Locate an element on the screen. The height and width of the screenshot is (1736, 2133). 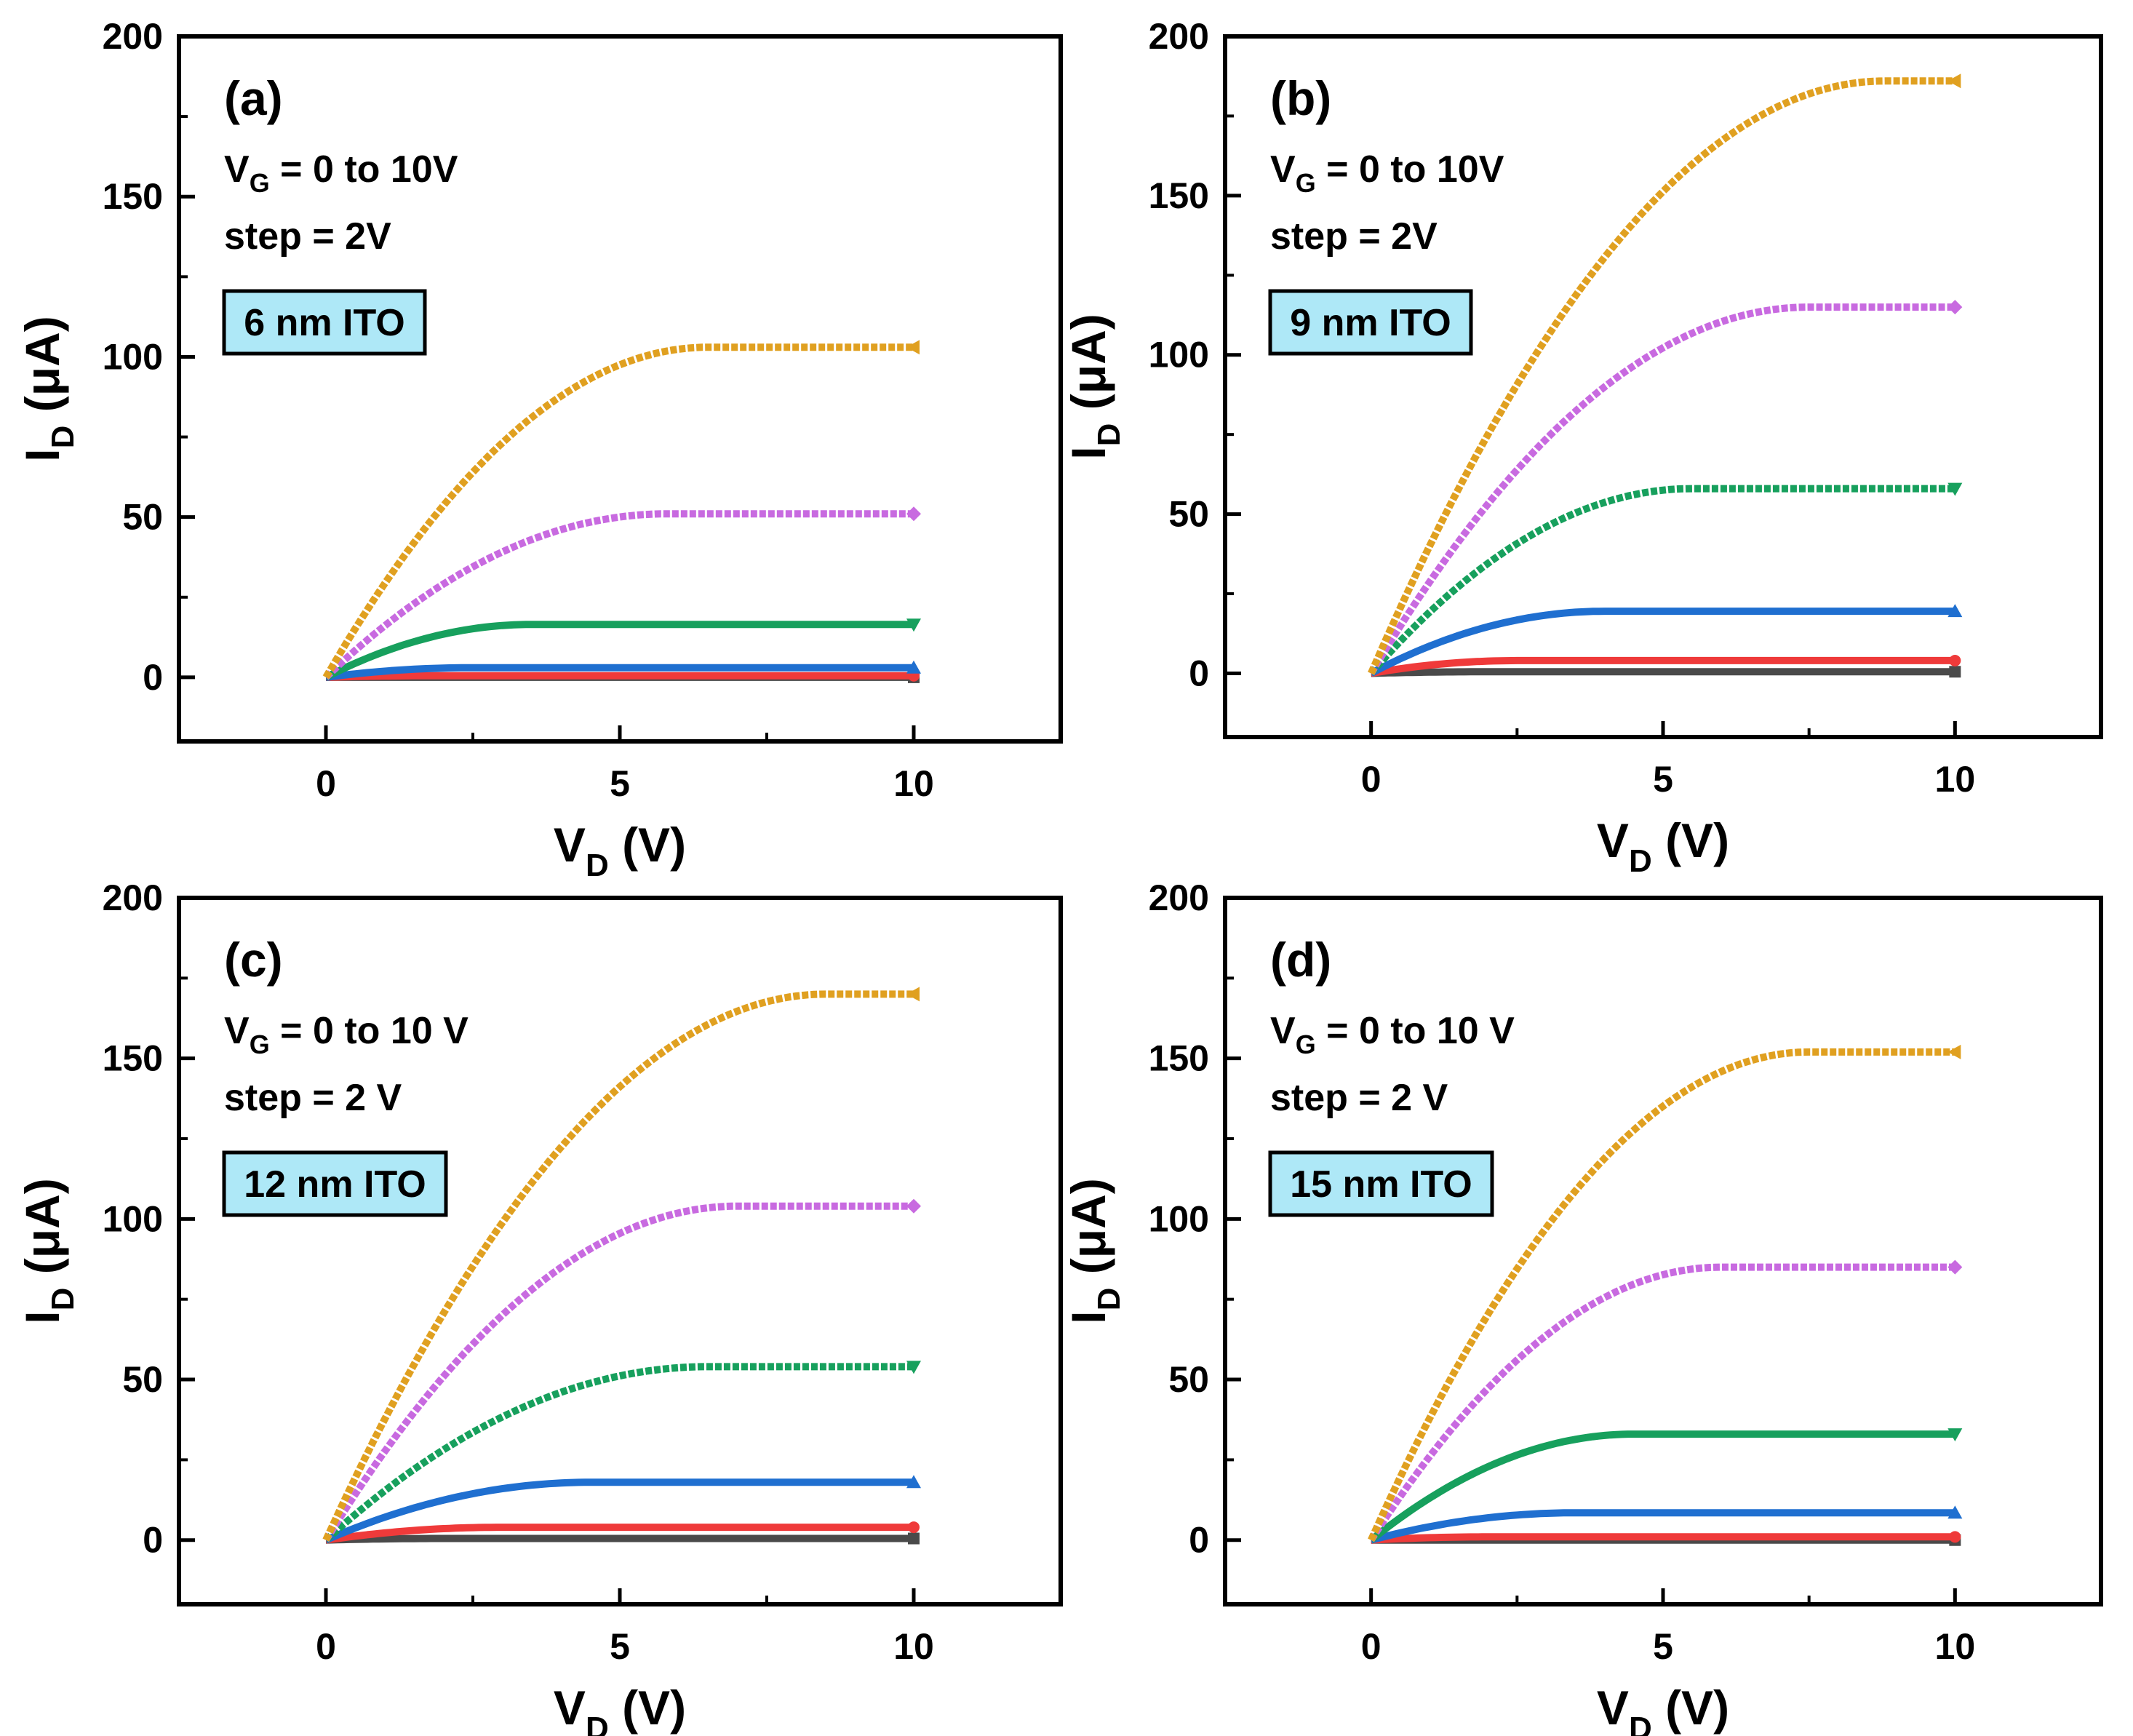
ito-label-text: 6 nm ITO is located at coordinates (324, 323).